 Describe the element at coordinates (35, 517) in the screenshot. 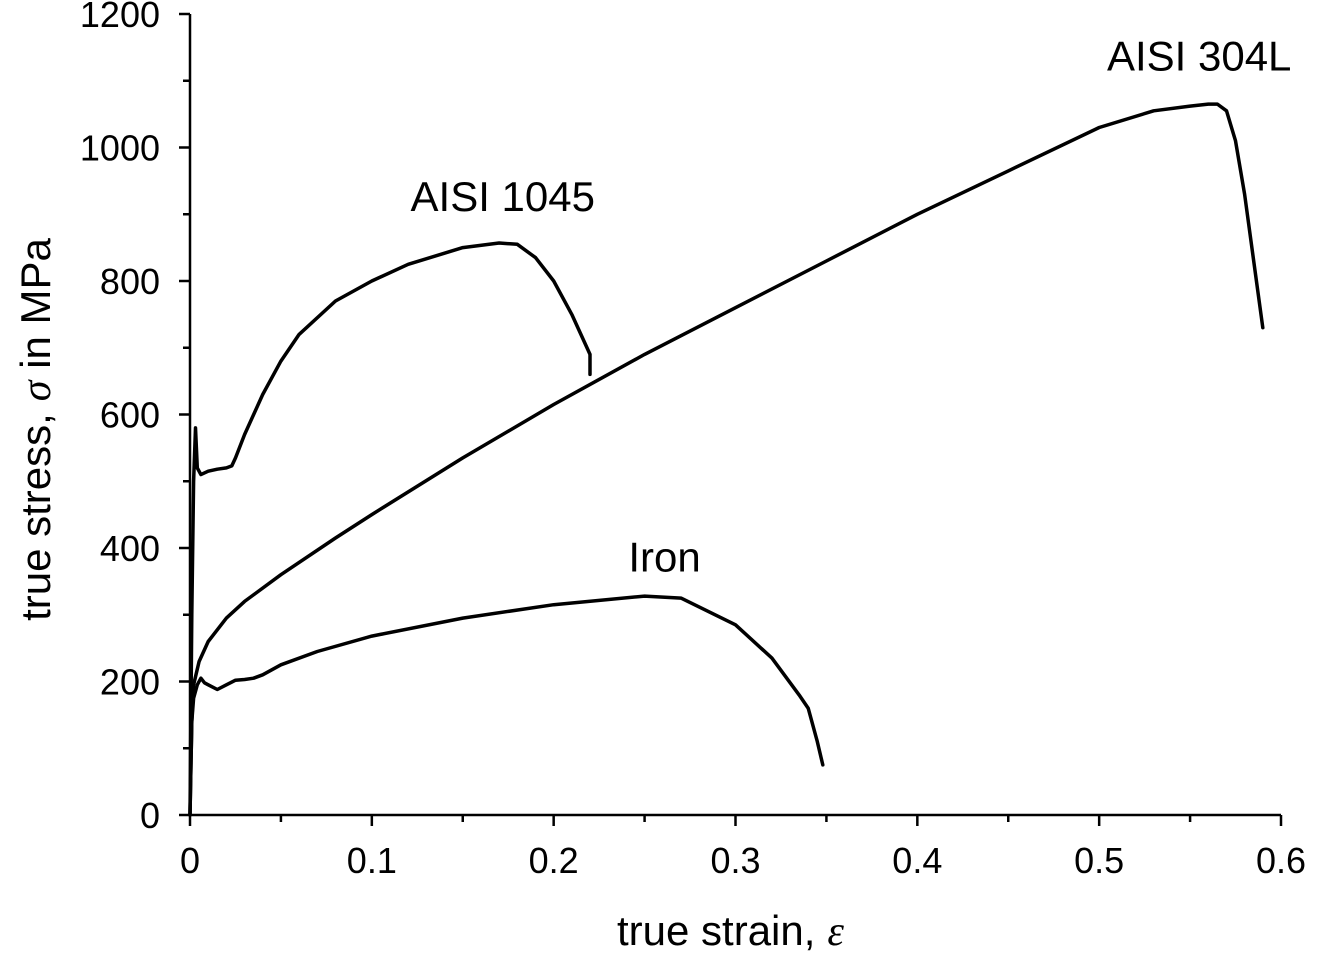

I see `y-axis-title-text: true stress,` at that location.